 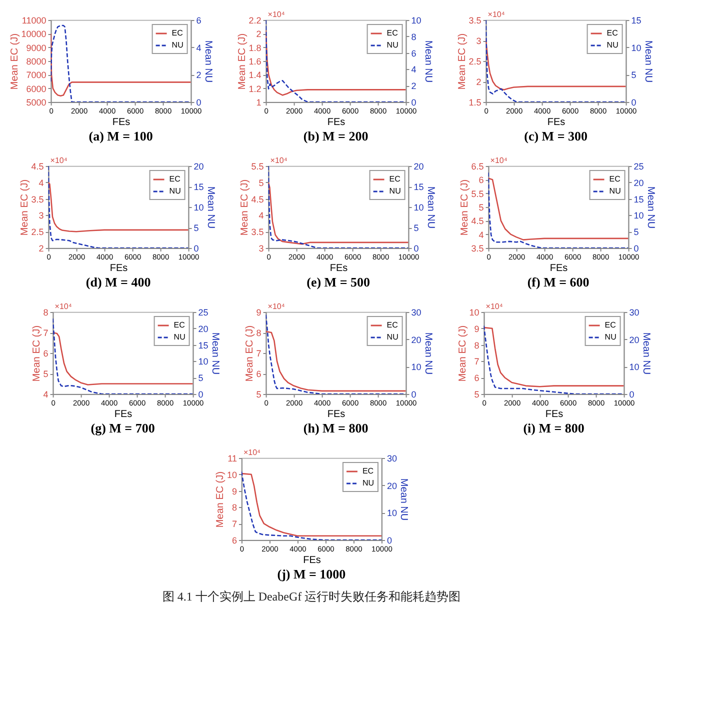 I want to click on y-tick-label: 9, so click(x=234, y=491).